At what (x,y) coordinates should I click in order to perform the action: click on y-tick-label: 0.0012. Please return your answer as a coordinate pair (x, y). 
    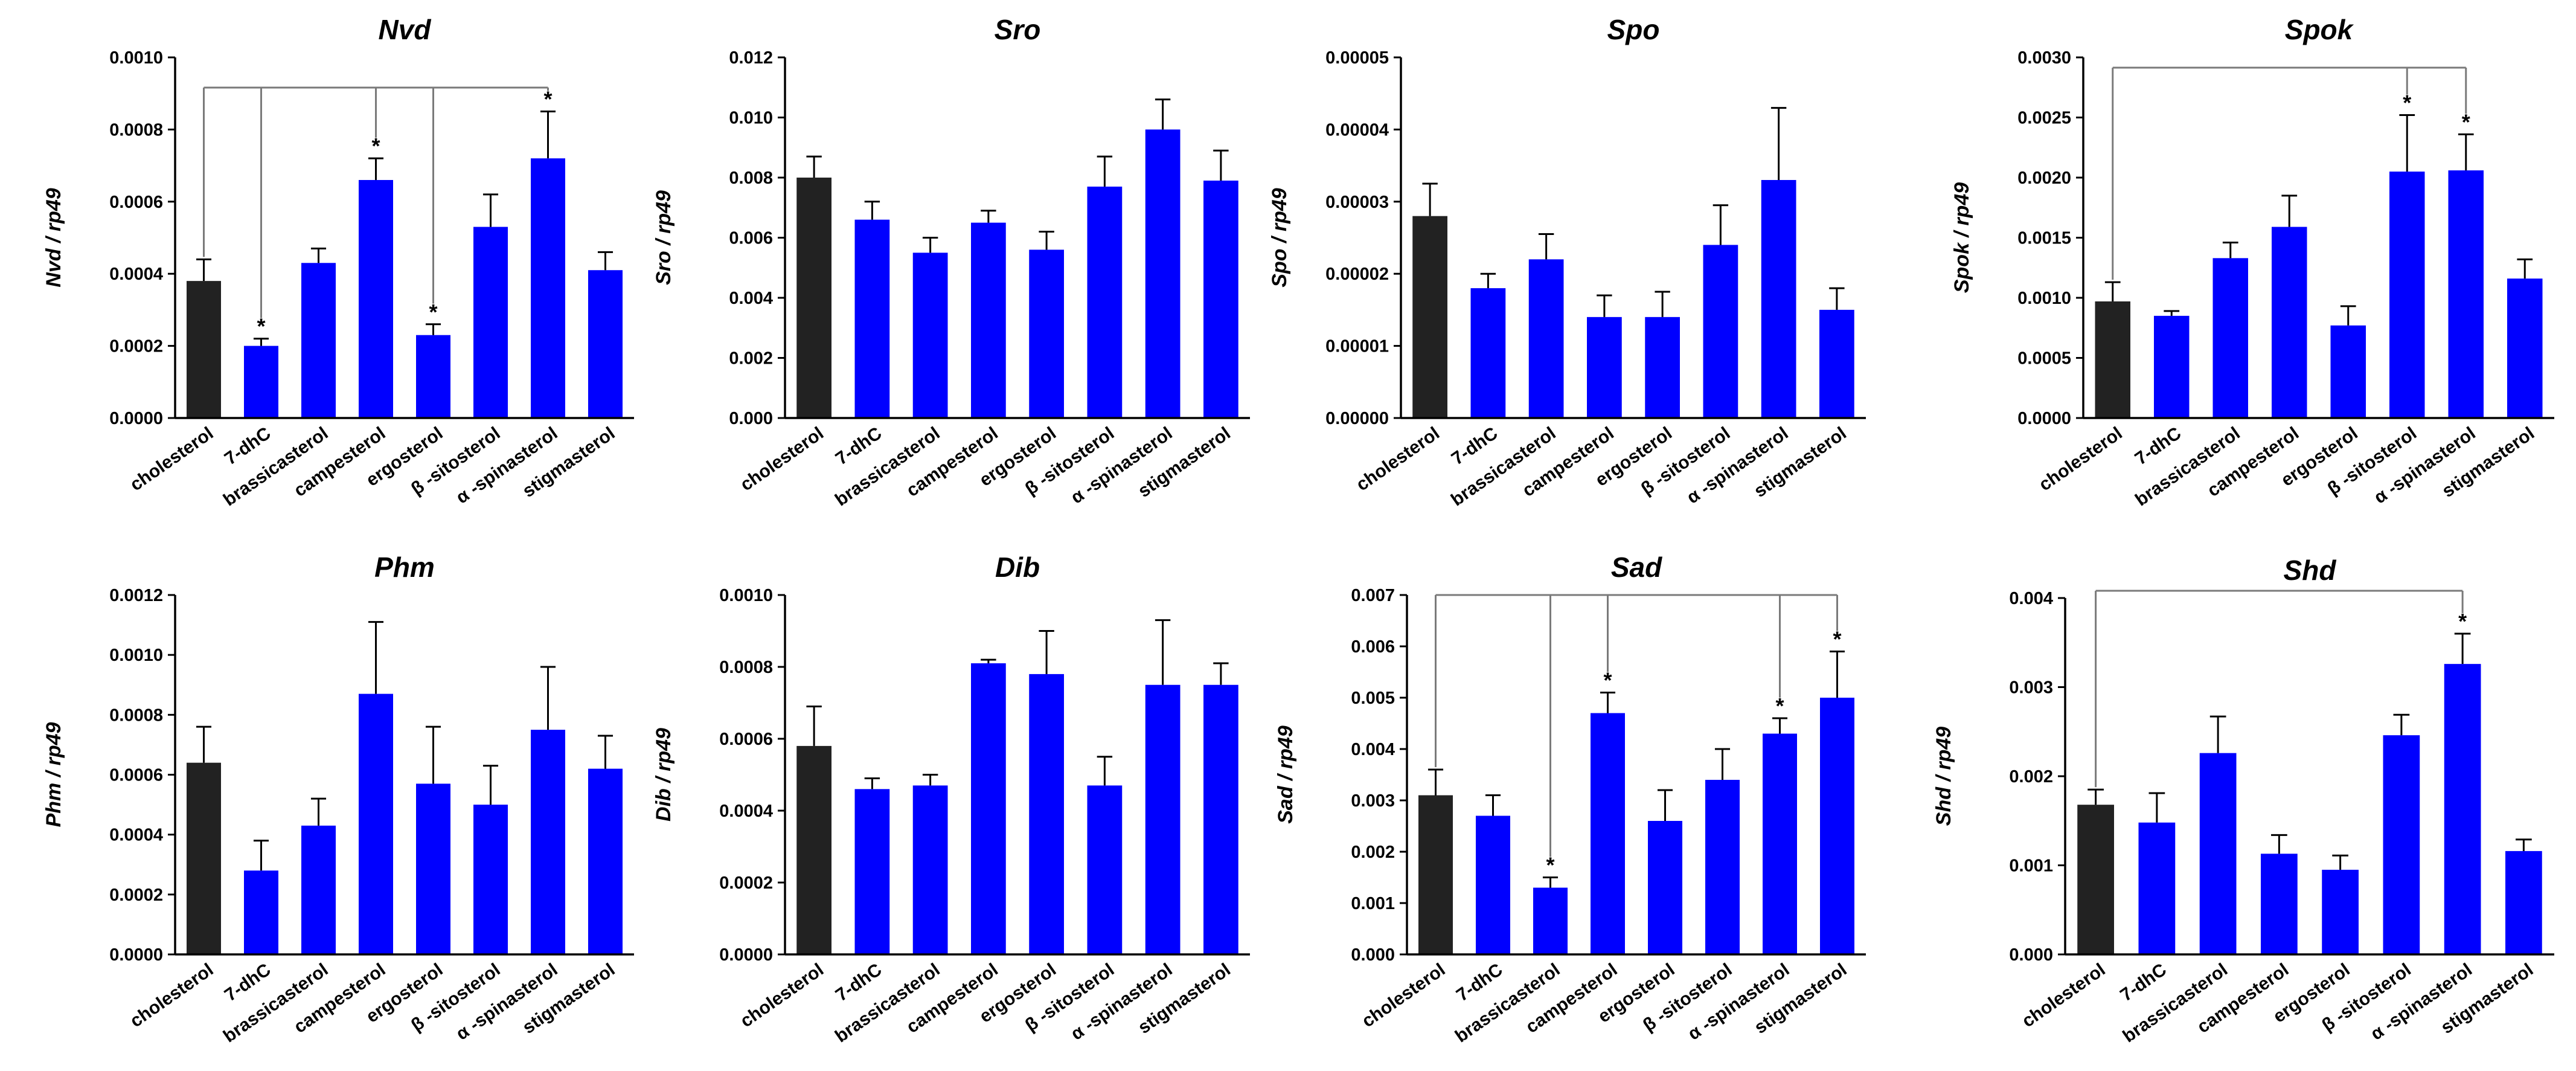
    Looking at the image, I should click on (136, 595).